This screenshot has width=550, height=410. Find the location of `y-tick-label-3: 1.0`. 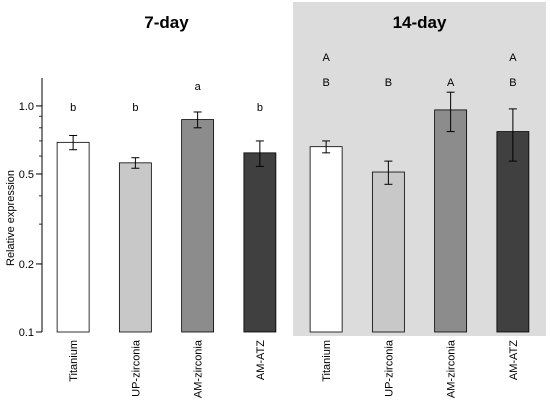

y-tick-label-3: 1.0 is located at coordinates (26, 107).